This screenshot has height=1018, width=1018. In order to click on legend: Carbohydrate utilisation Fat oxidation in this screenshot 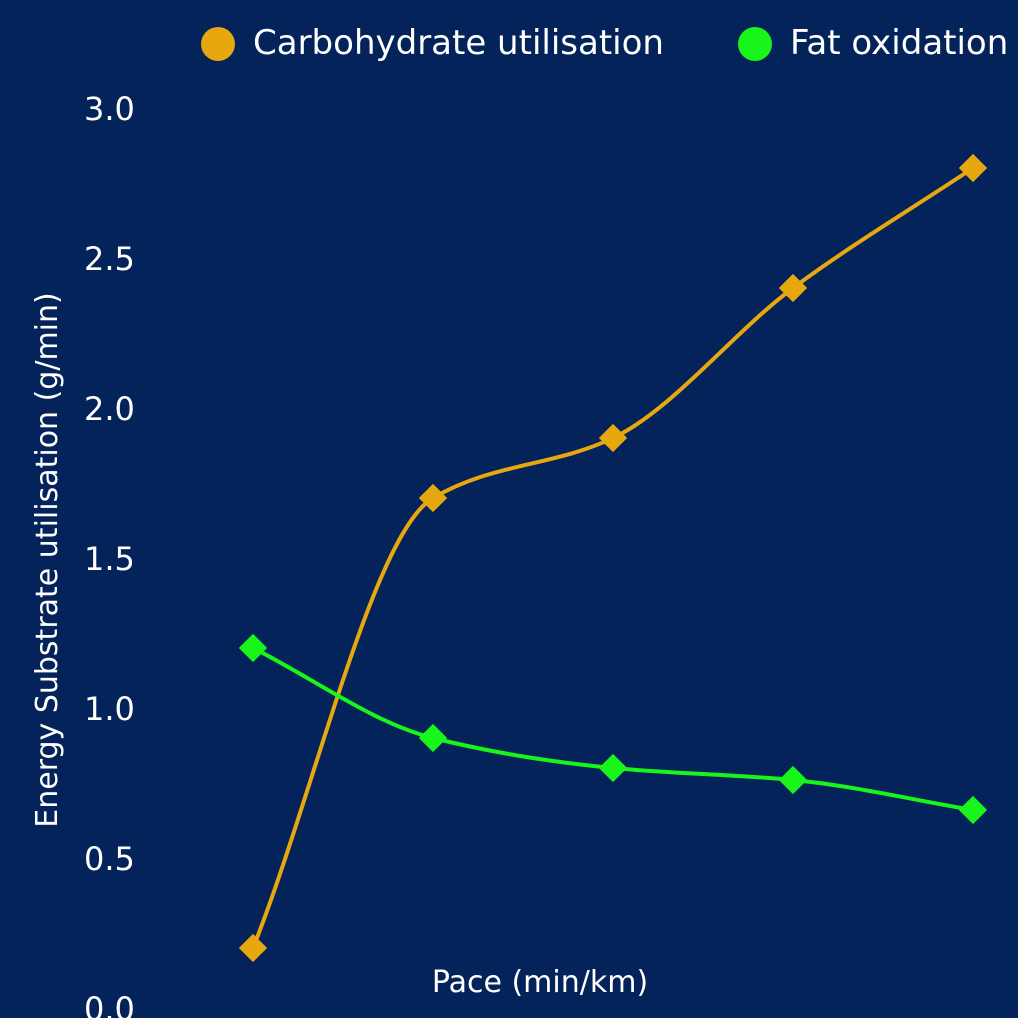, I will do `click(604, 43)`.